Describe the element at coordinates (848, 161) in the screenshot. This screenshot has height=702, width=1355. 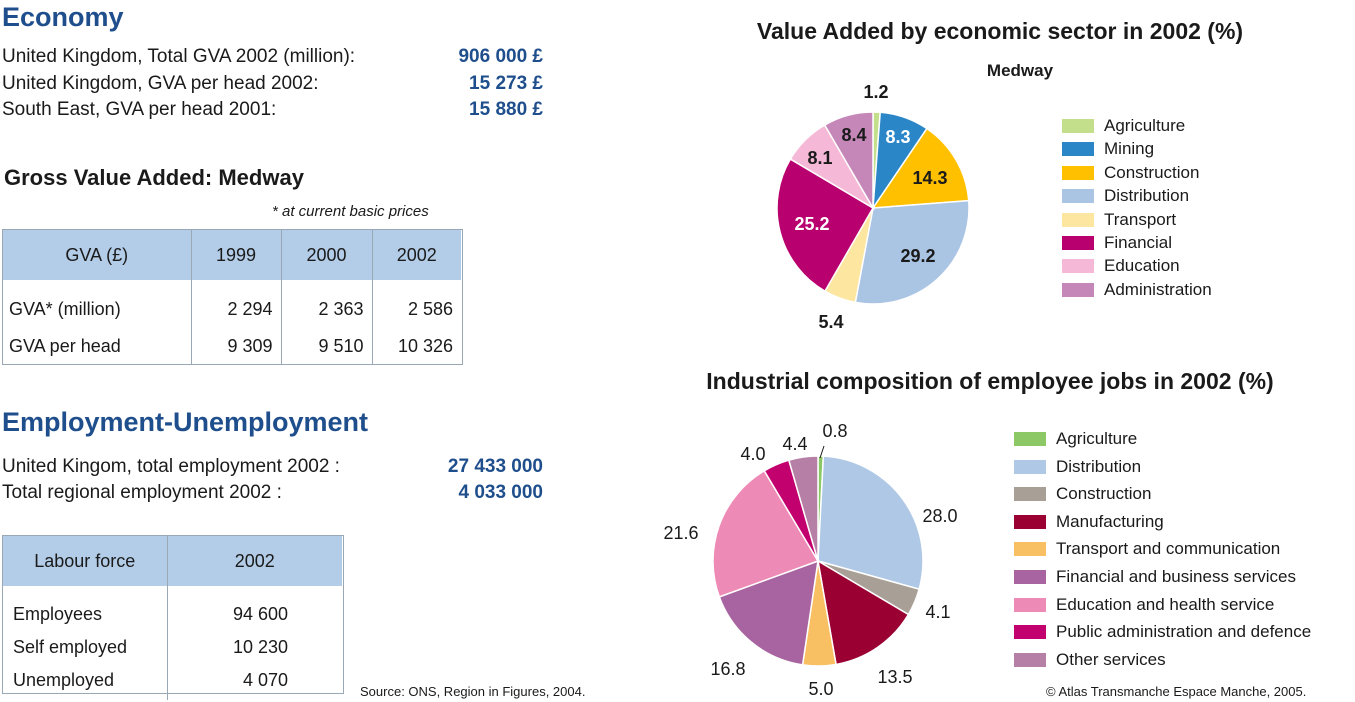
I see `chart1-slice-administration` at that location.